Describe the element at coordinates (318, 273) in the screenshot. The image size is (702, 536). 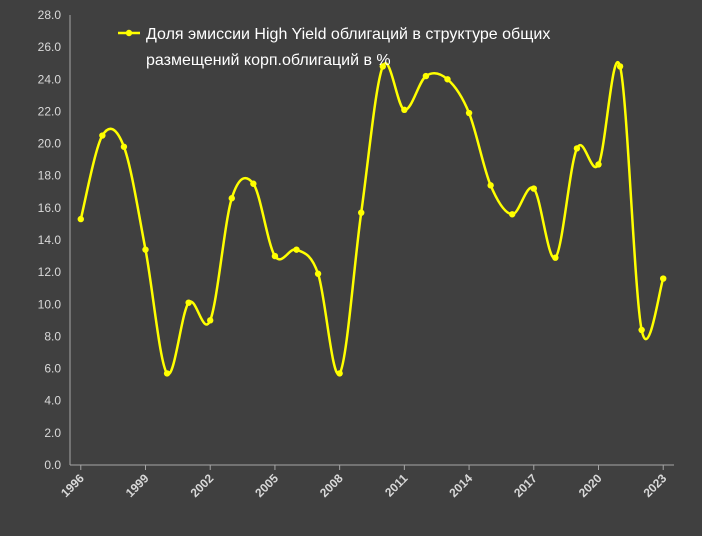
I see `data-point-2007` at that location.